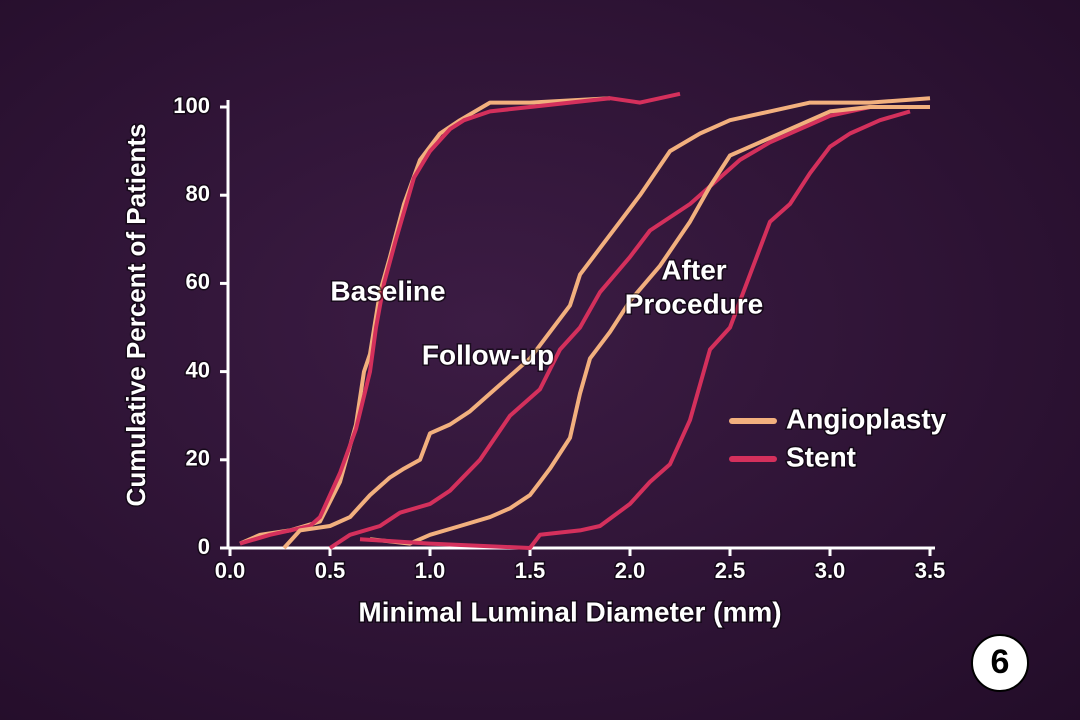  I want to click on curve-label: Follow-up, so click(488, 354).